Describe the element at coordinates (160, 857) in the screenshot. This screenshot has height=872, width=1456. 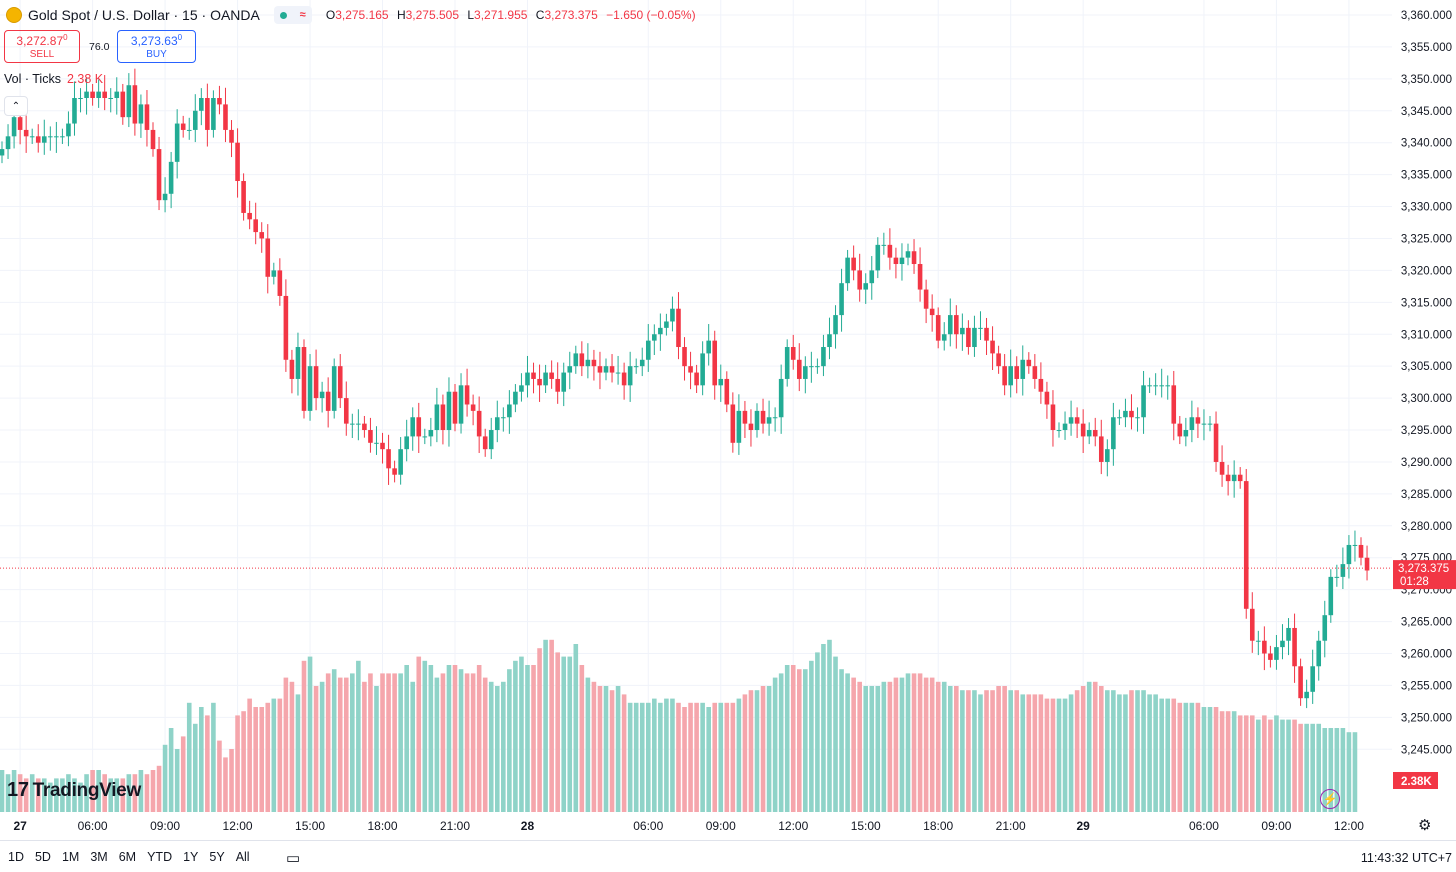
I see `range-ytd: YTD` at that location.